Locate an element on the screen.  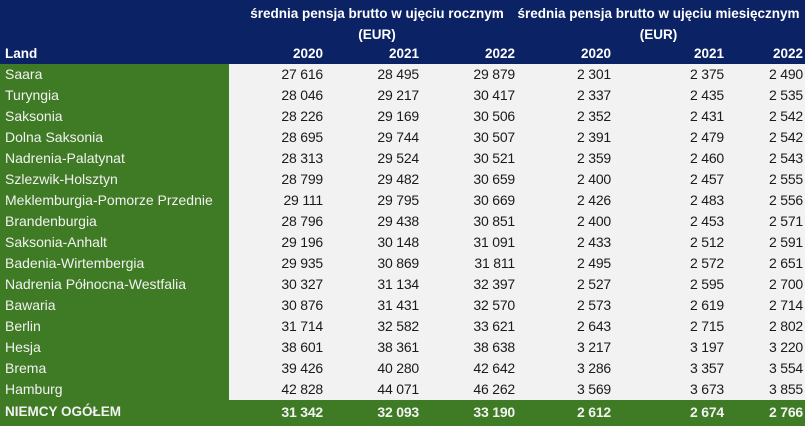
year-header-annual-2022: 2022 is located at coordinates (499, 53).